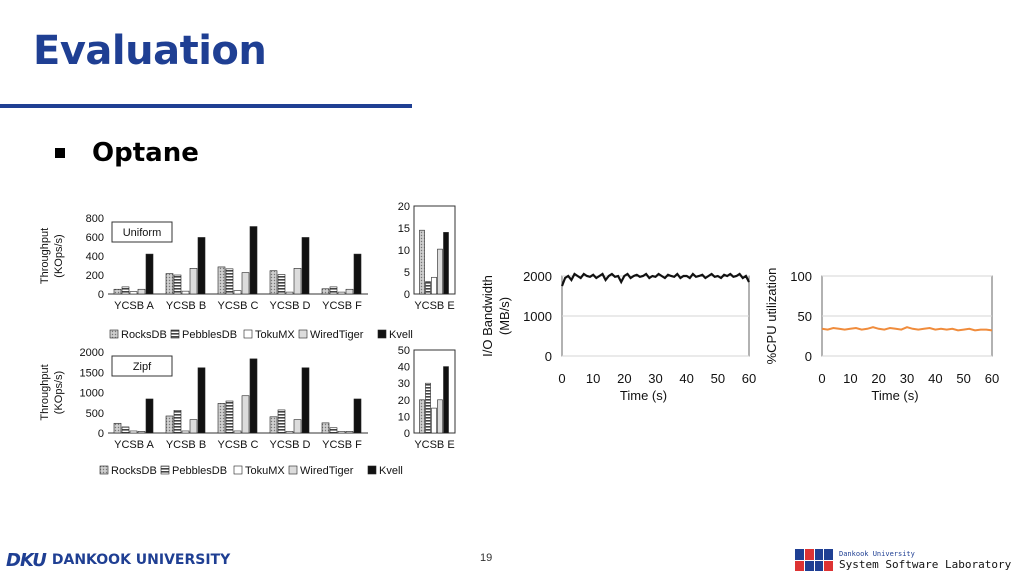 The width and height of the screenshot is (1024, 576). I want to click on legend-label: WiredTiger, so click(327, 471).